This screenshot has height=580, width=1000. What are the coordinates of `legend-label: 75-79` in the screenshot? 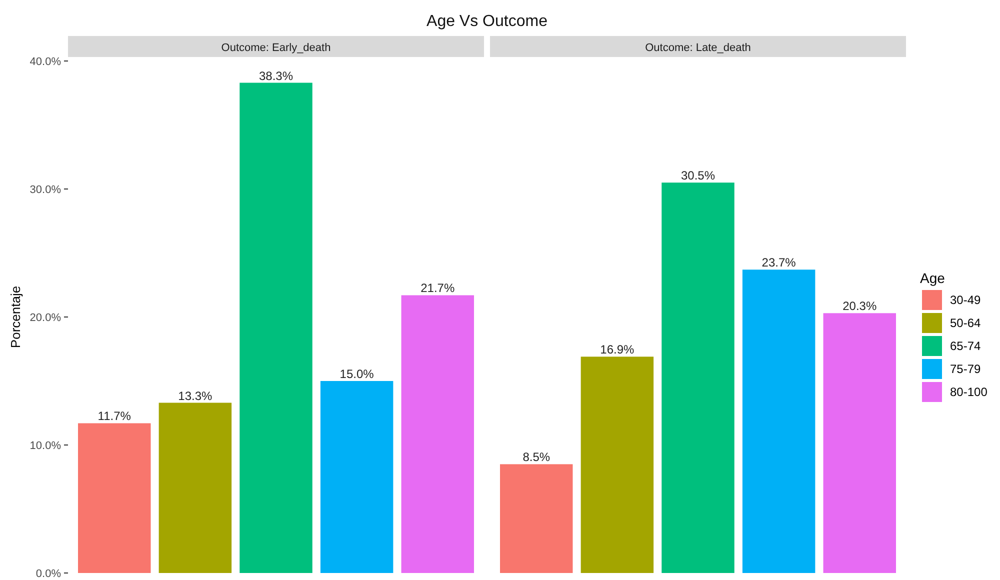 It's located at (966, 369).